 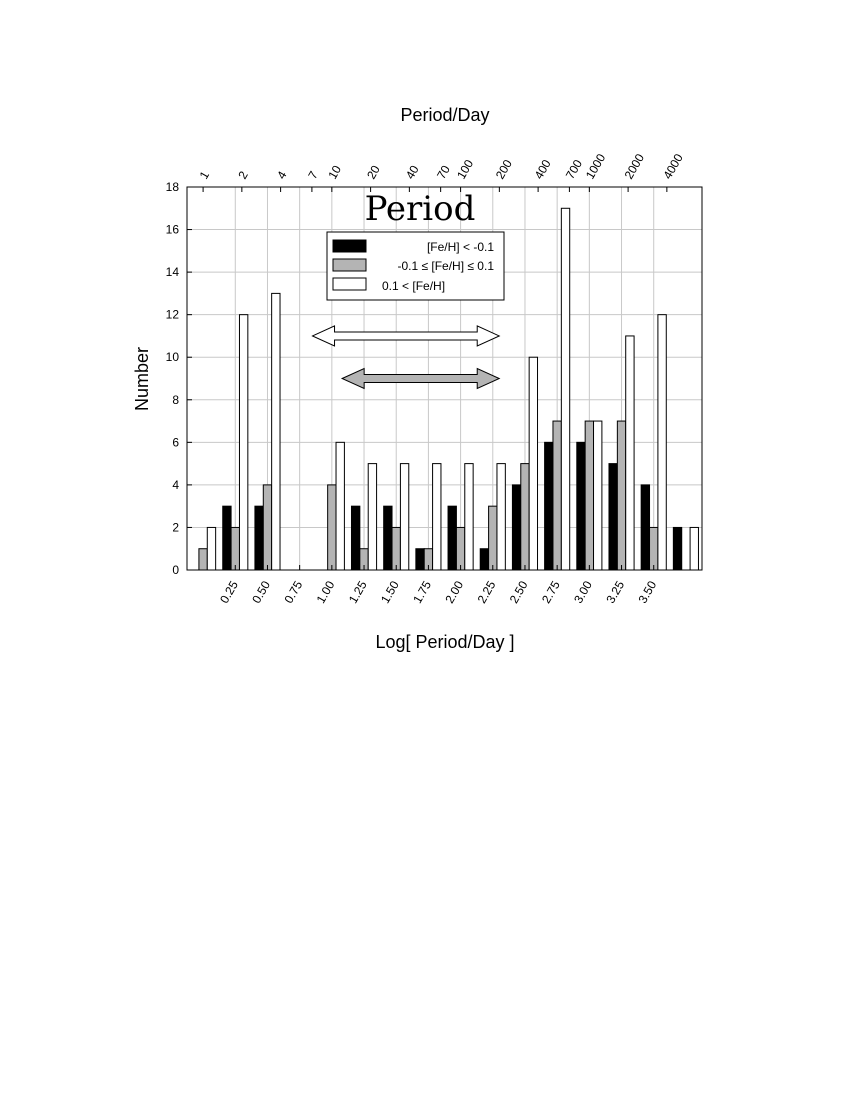 What do you see at coordinates (173, 315) in the screenshot?
I see `y-tick-label: 12` at bounding box center [173, 315].